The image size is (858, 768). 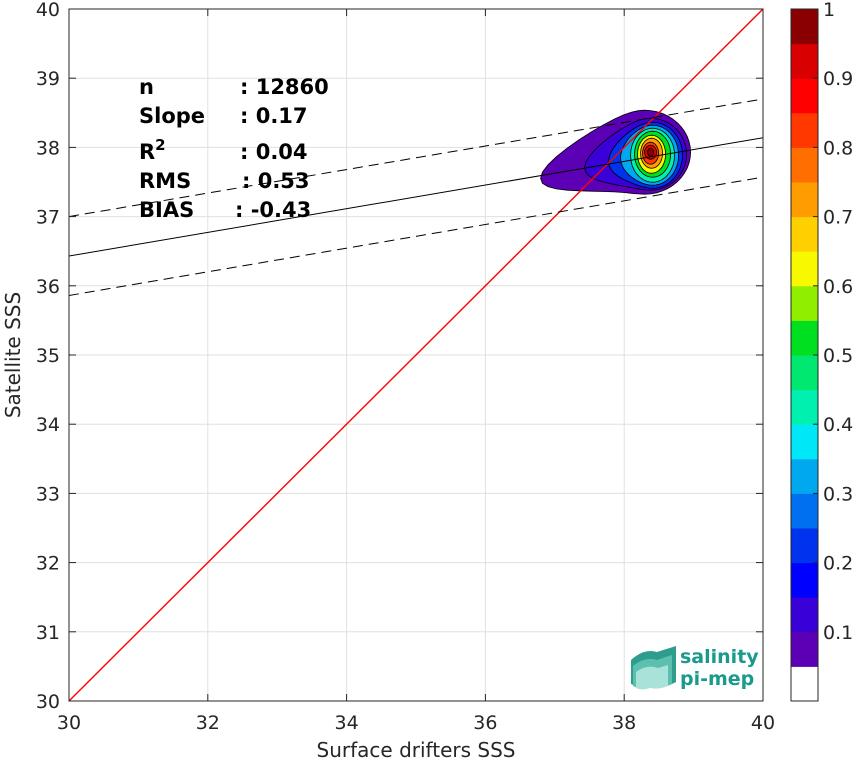 I want to click on x-tick-label: 32, so click(x=208, y=723).